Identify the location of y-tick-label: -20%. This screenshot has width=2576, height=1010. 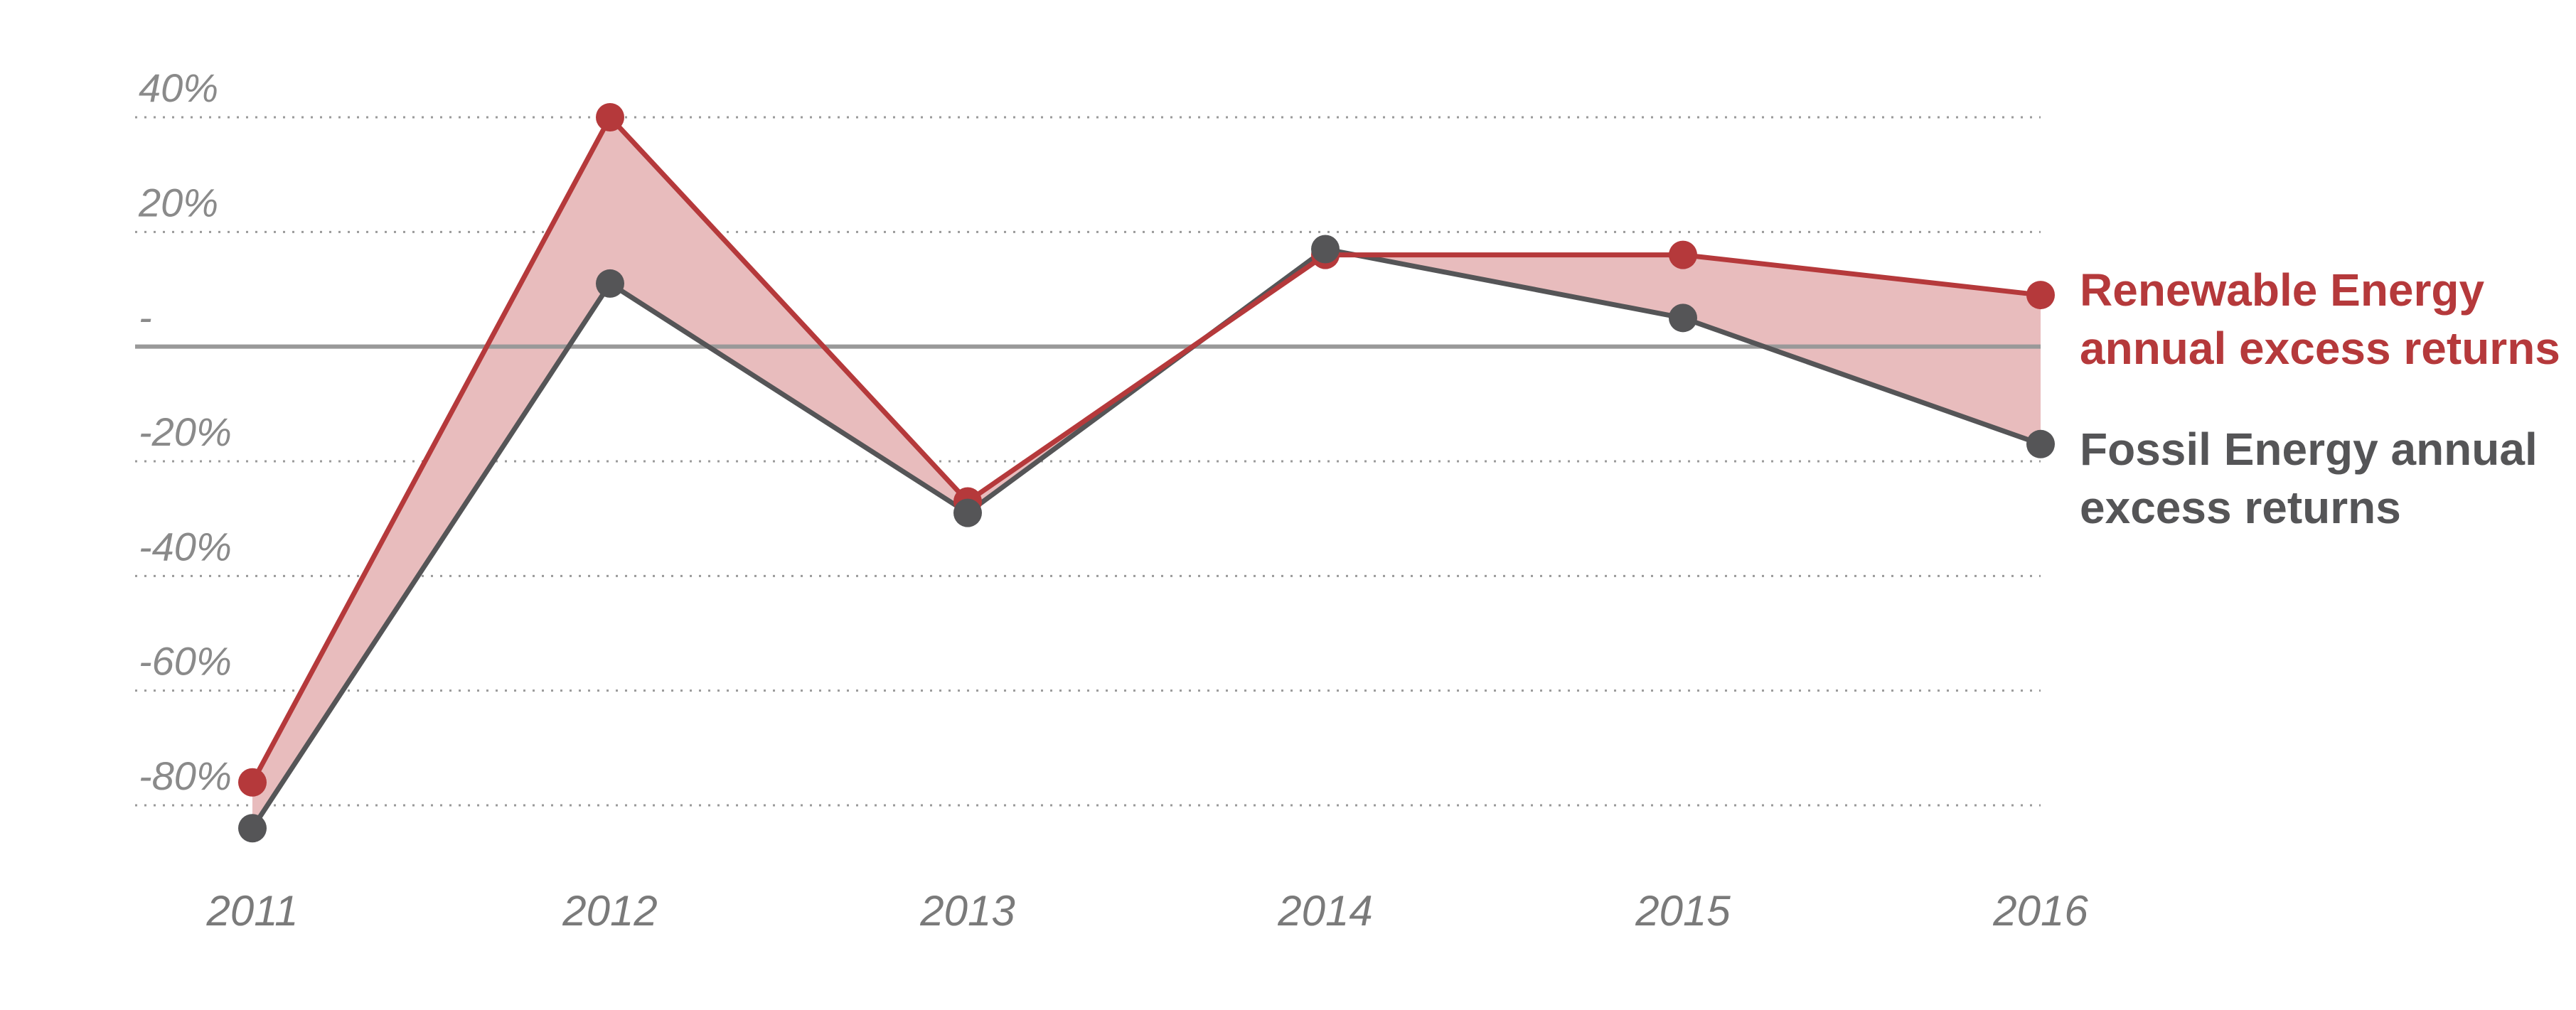
(185, 431).